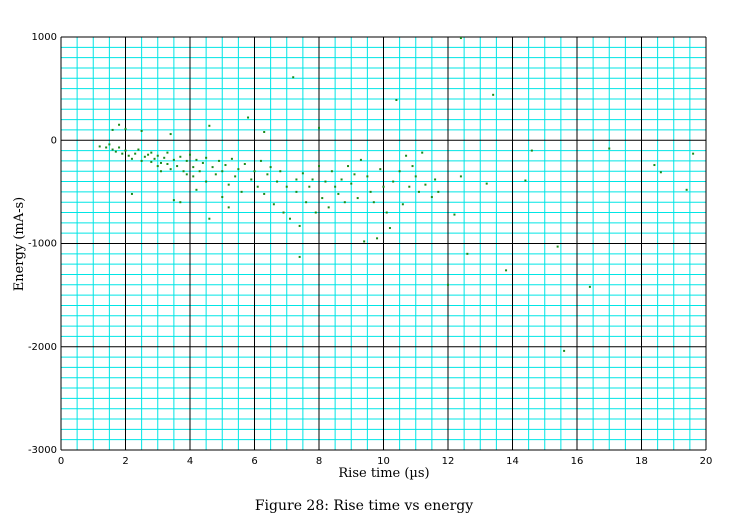  What do you see at coordinates (42, 347) in the screenshot?
I see `y-tick-label: -2000` at bounding box center [42, 347].